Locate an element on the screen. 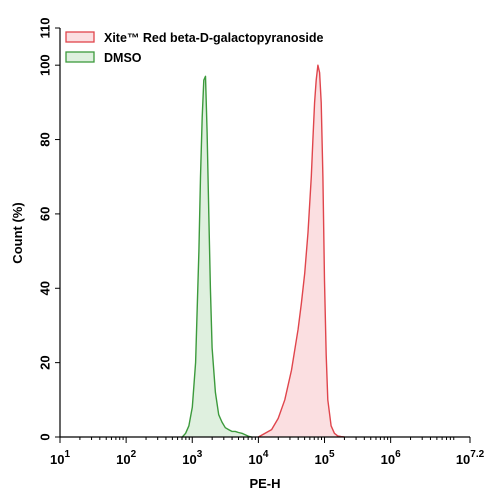 Image resolution: width=492 pixels, height=499 pixels. y-tick-label: 80 is located at coordinates (44, 139).